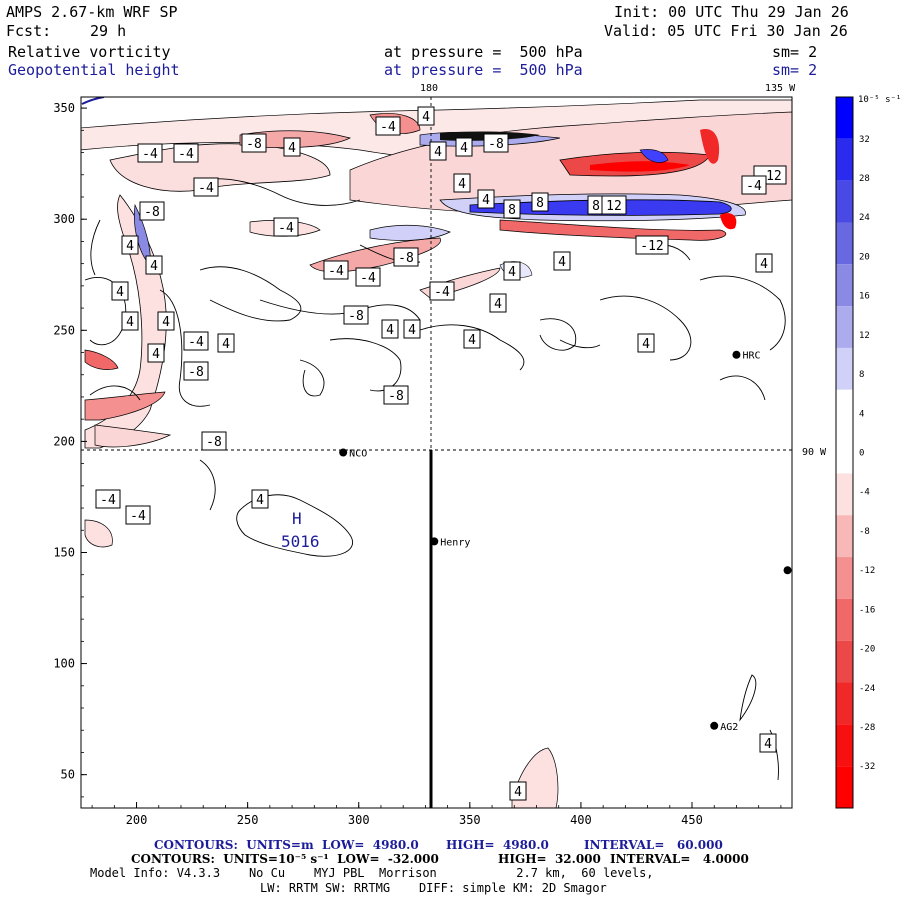 The height and width of the screenshot is (900, 900). I want to click on station-label: HRC, so click(751, 356).